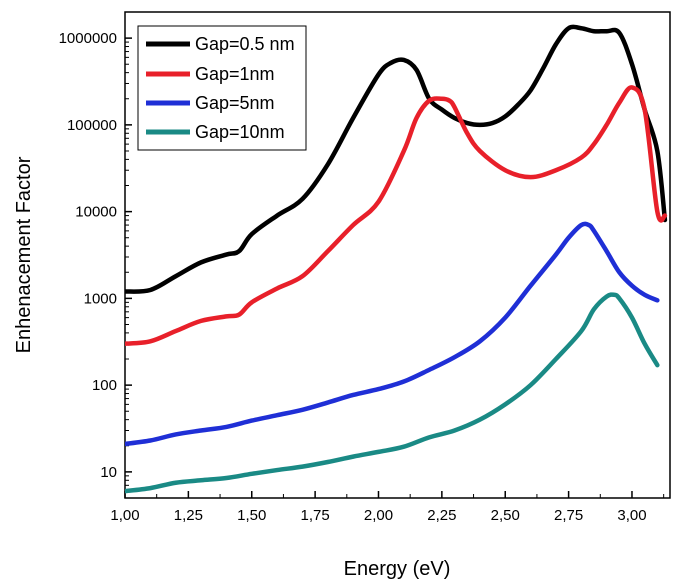 Image resolution: width=696 pixels, height=588 pixels. What do you see at coordinates (397, 569) in the screenshot?
I see `x-axis-title: Energy (eV)` at bounding box center [397, 569].